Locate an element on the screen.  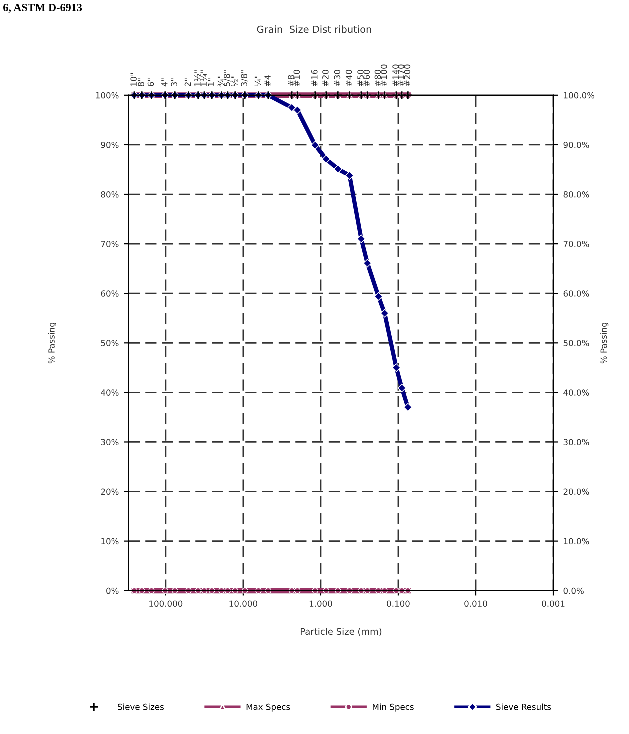
y-tick-label: 90% is located at coordinates (110, 145).